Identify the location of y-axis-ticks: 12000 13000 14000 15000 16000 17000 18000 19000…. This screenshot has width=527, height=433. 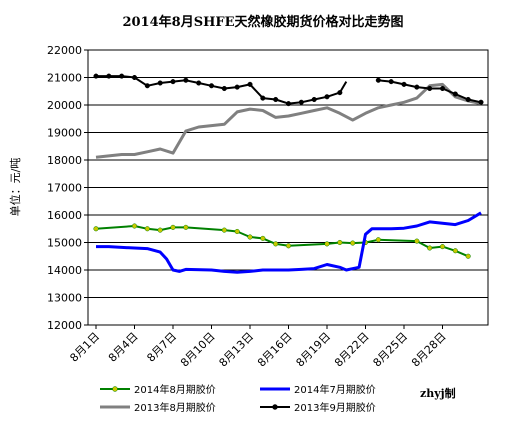
(67, 188).